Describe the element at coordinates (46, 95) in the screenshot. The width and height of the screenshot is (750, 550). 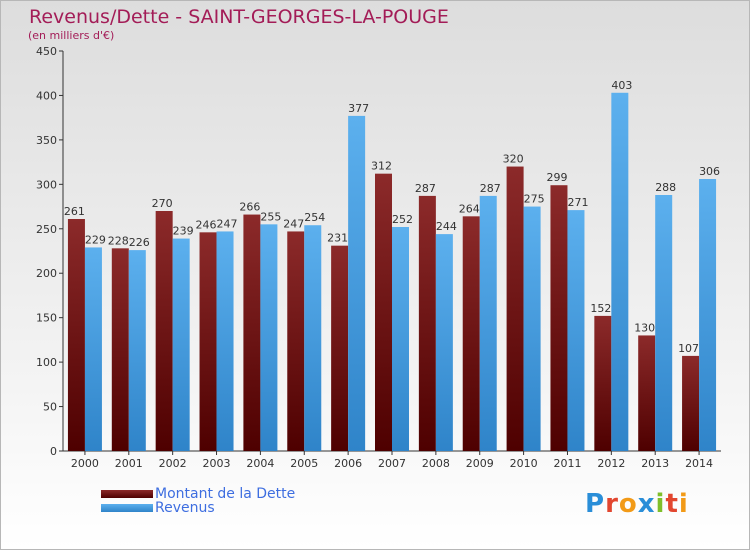
I see `y-tick-label-400: 400` at that location.